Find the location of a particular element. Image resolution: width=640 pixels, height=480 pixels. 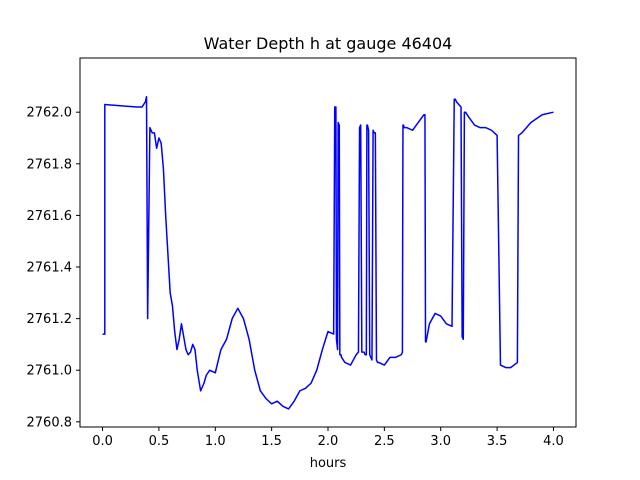

chart-title: Water Depth h at gauge 46404 is located at coordinates (328, 43).